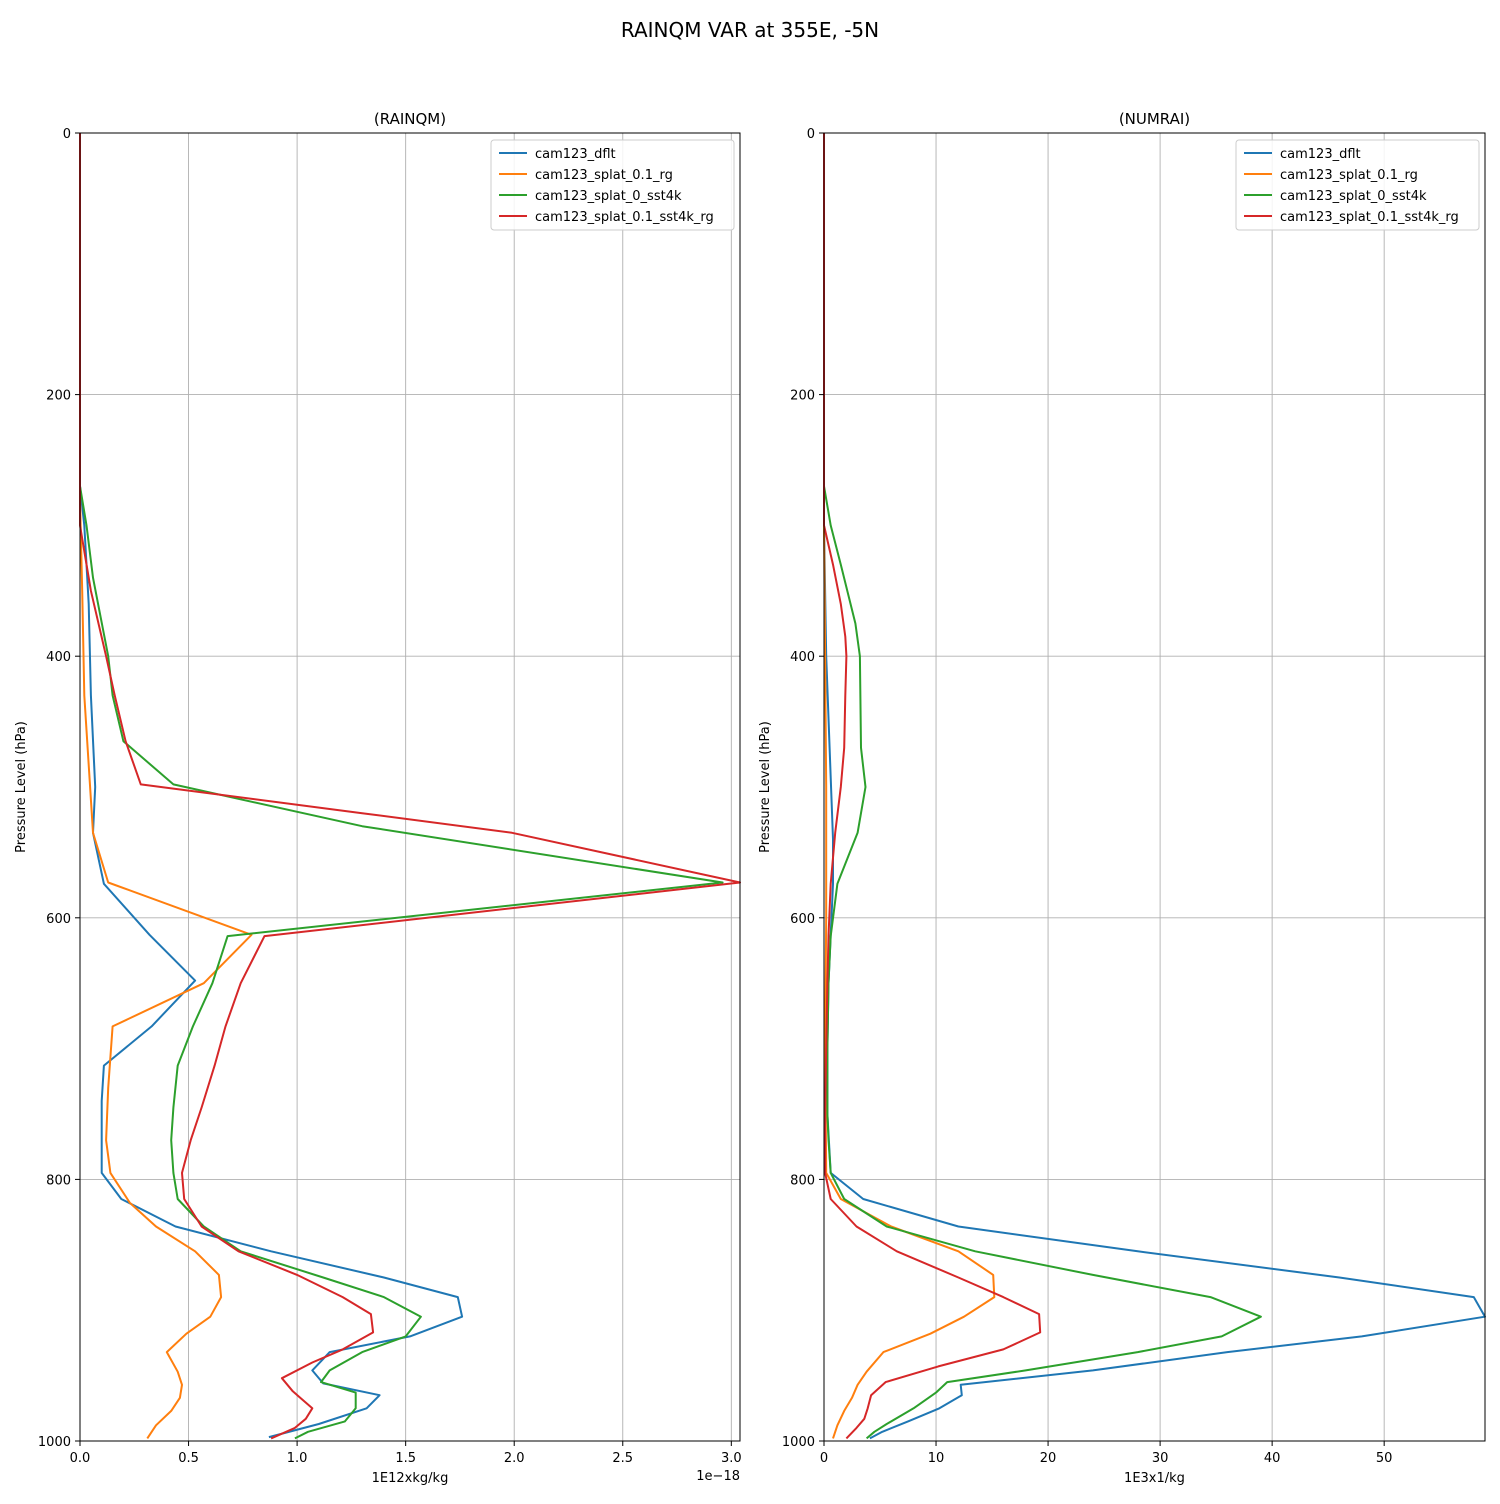  Describe the element at coordinates (297, 1458) in the screenshot. I see `x-tick-label: 1.0` at that location.